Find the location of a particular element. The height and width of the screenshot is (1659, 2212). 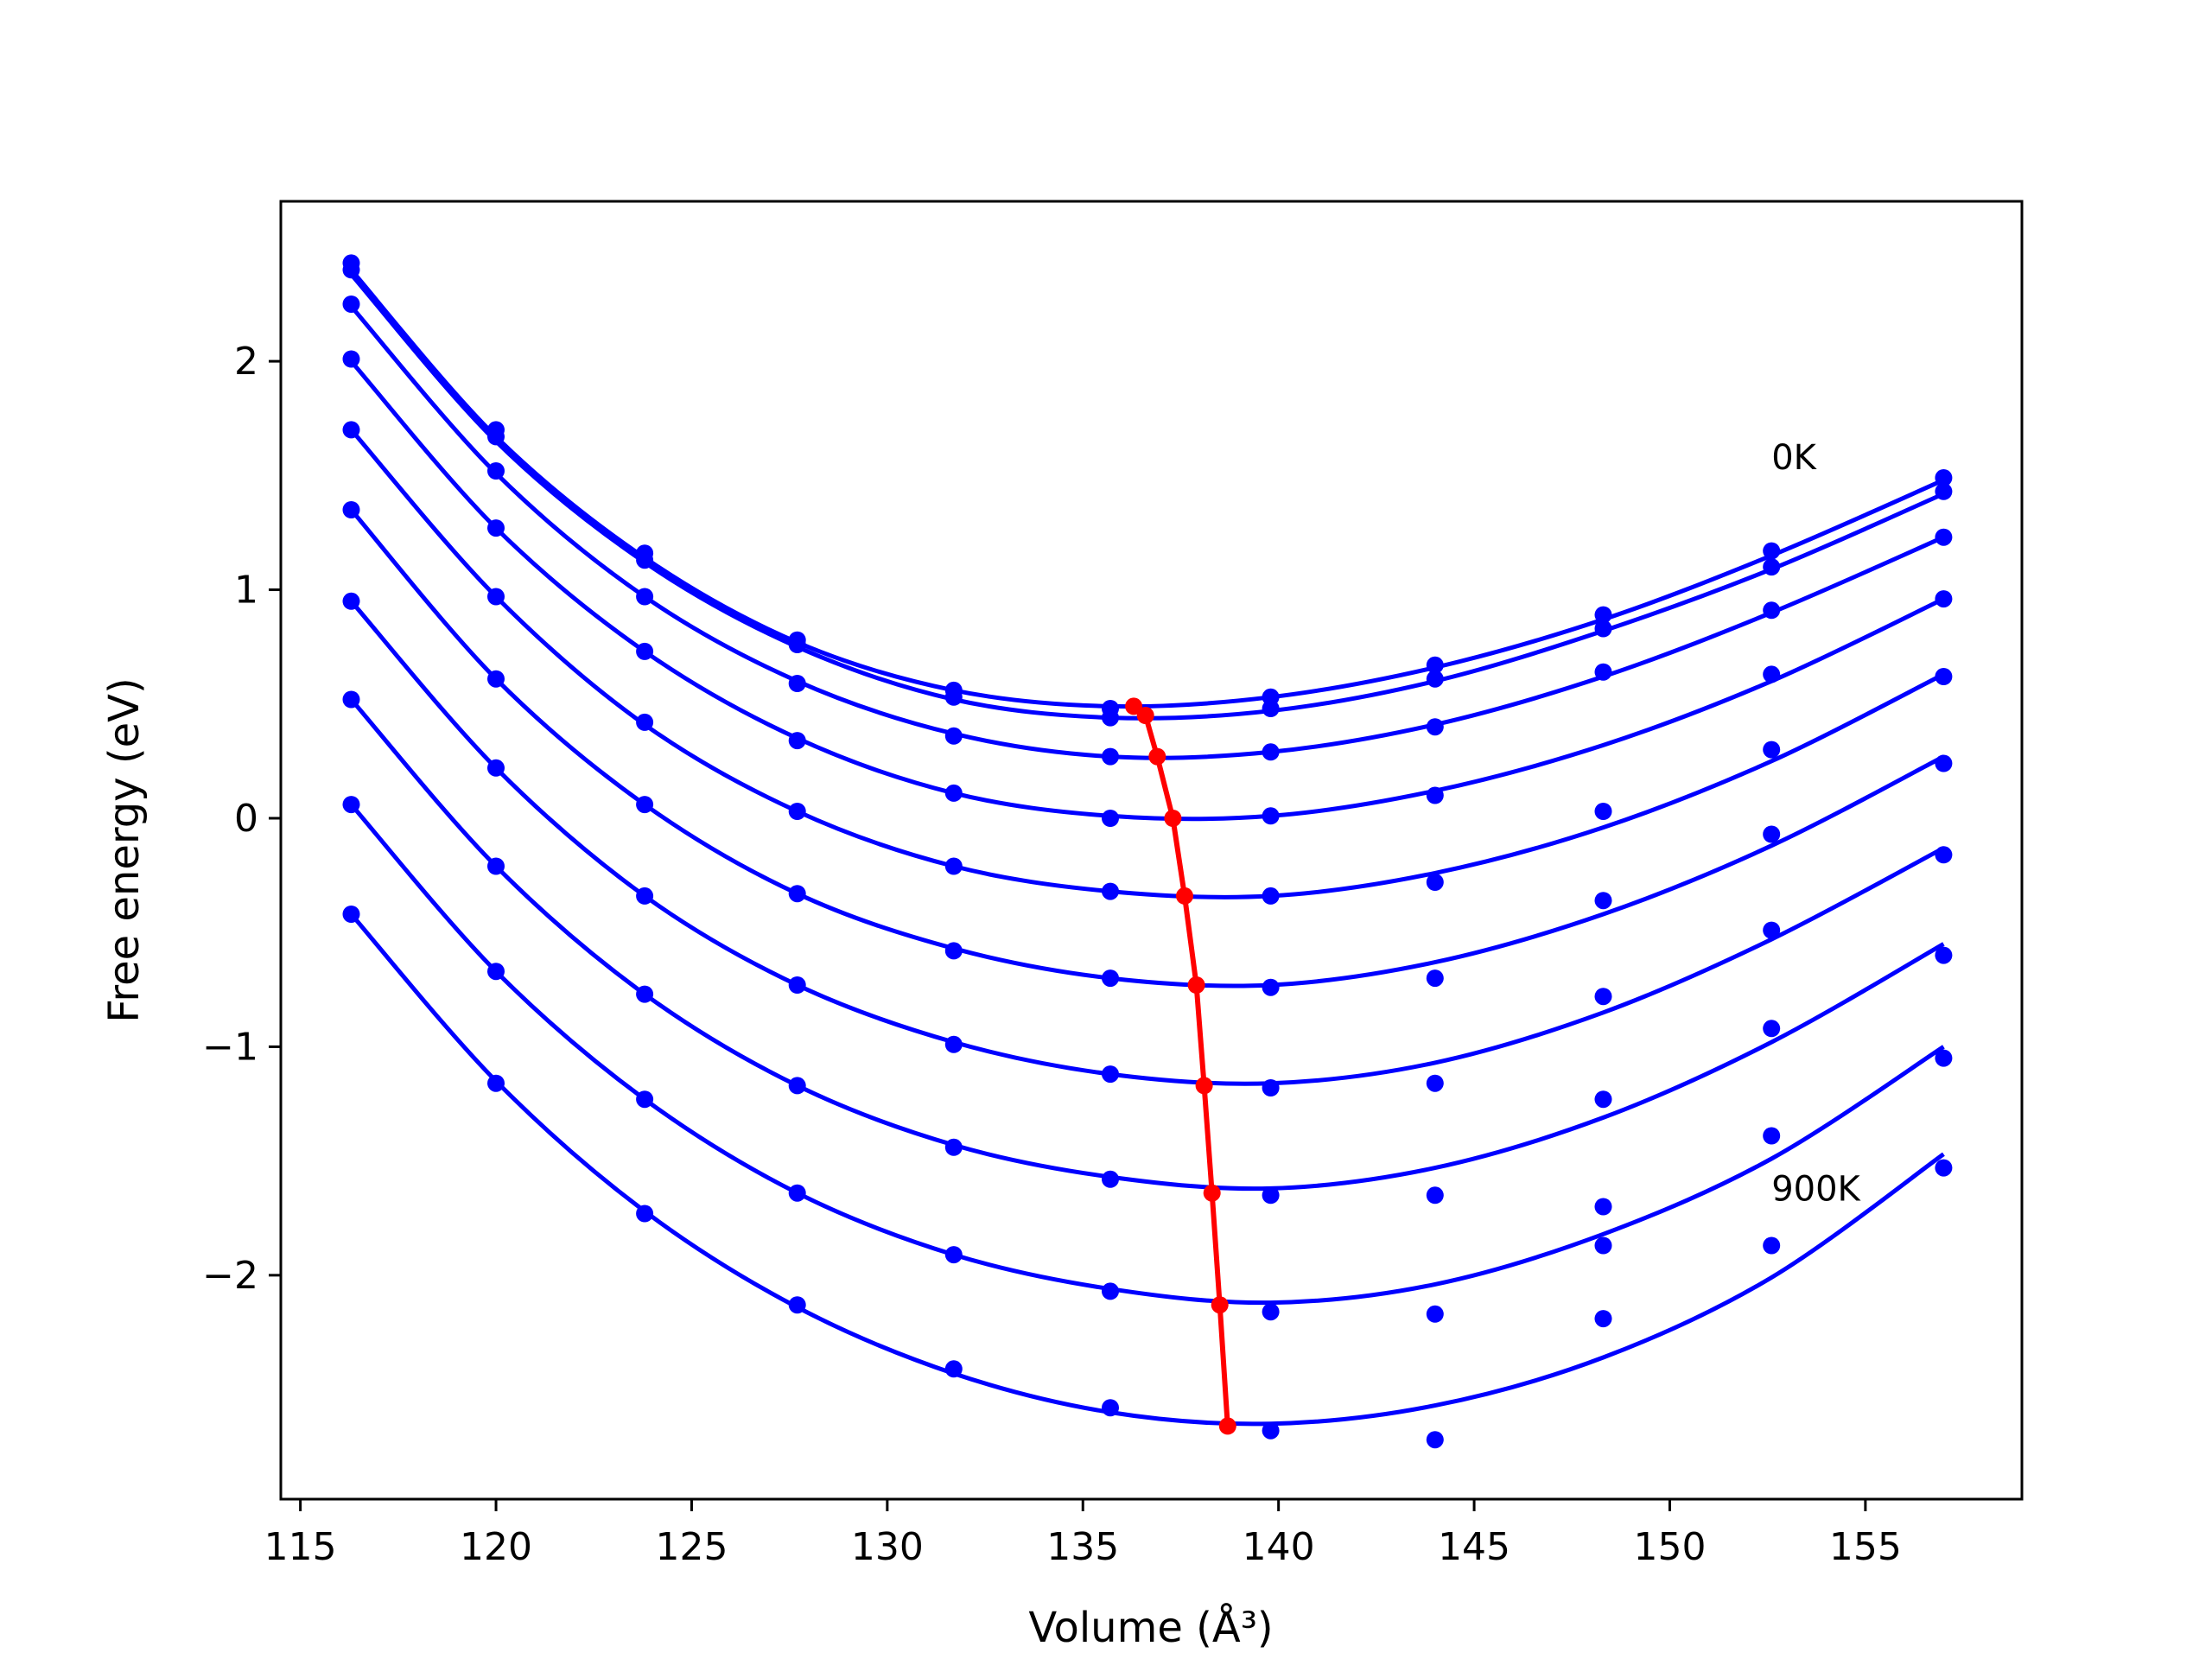

minimum-line is located at coordinates (1181, 1065).